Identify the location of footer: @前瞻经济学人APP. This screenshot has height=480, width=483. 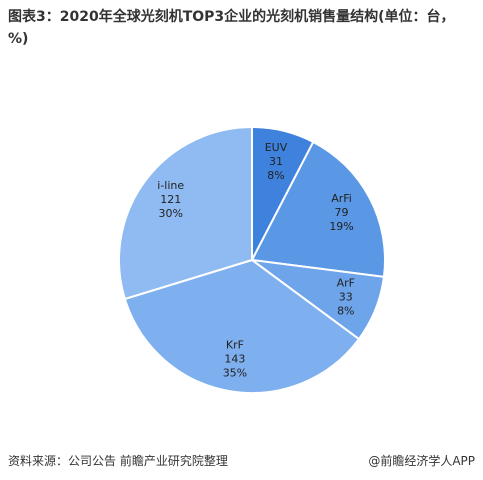
(421, 461).